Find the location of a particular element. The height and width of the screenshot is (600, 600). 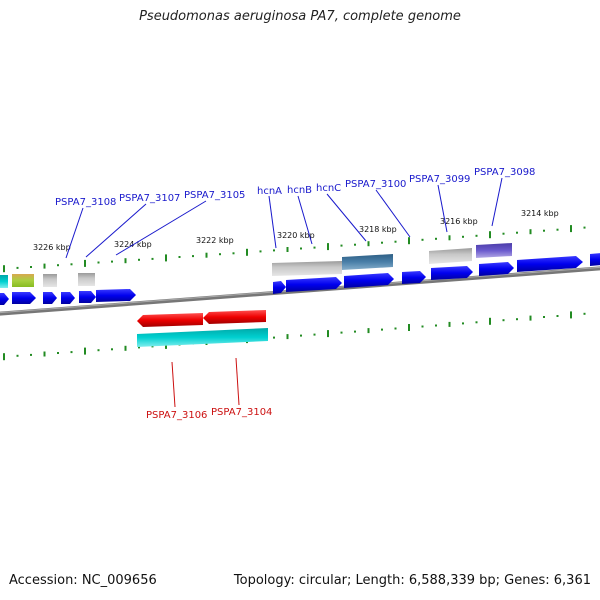

steel-feature is located at coordinates (367, 262).